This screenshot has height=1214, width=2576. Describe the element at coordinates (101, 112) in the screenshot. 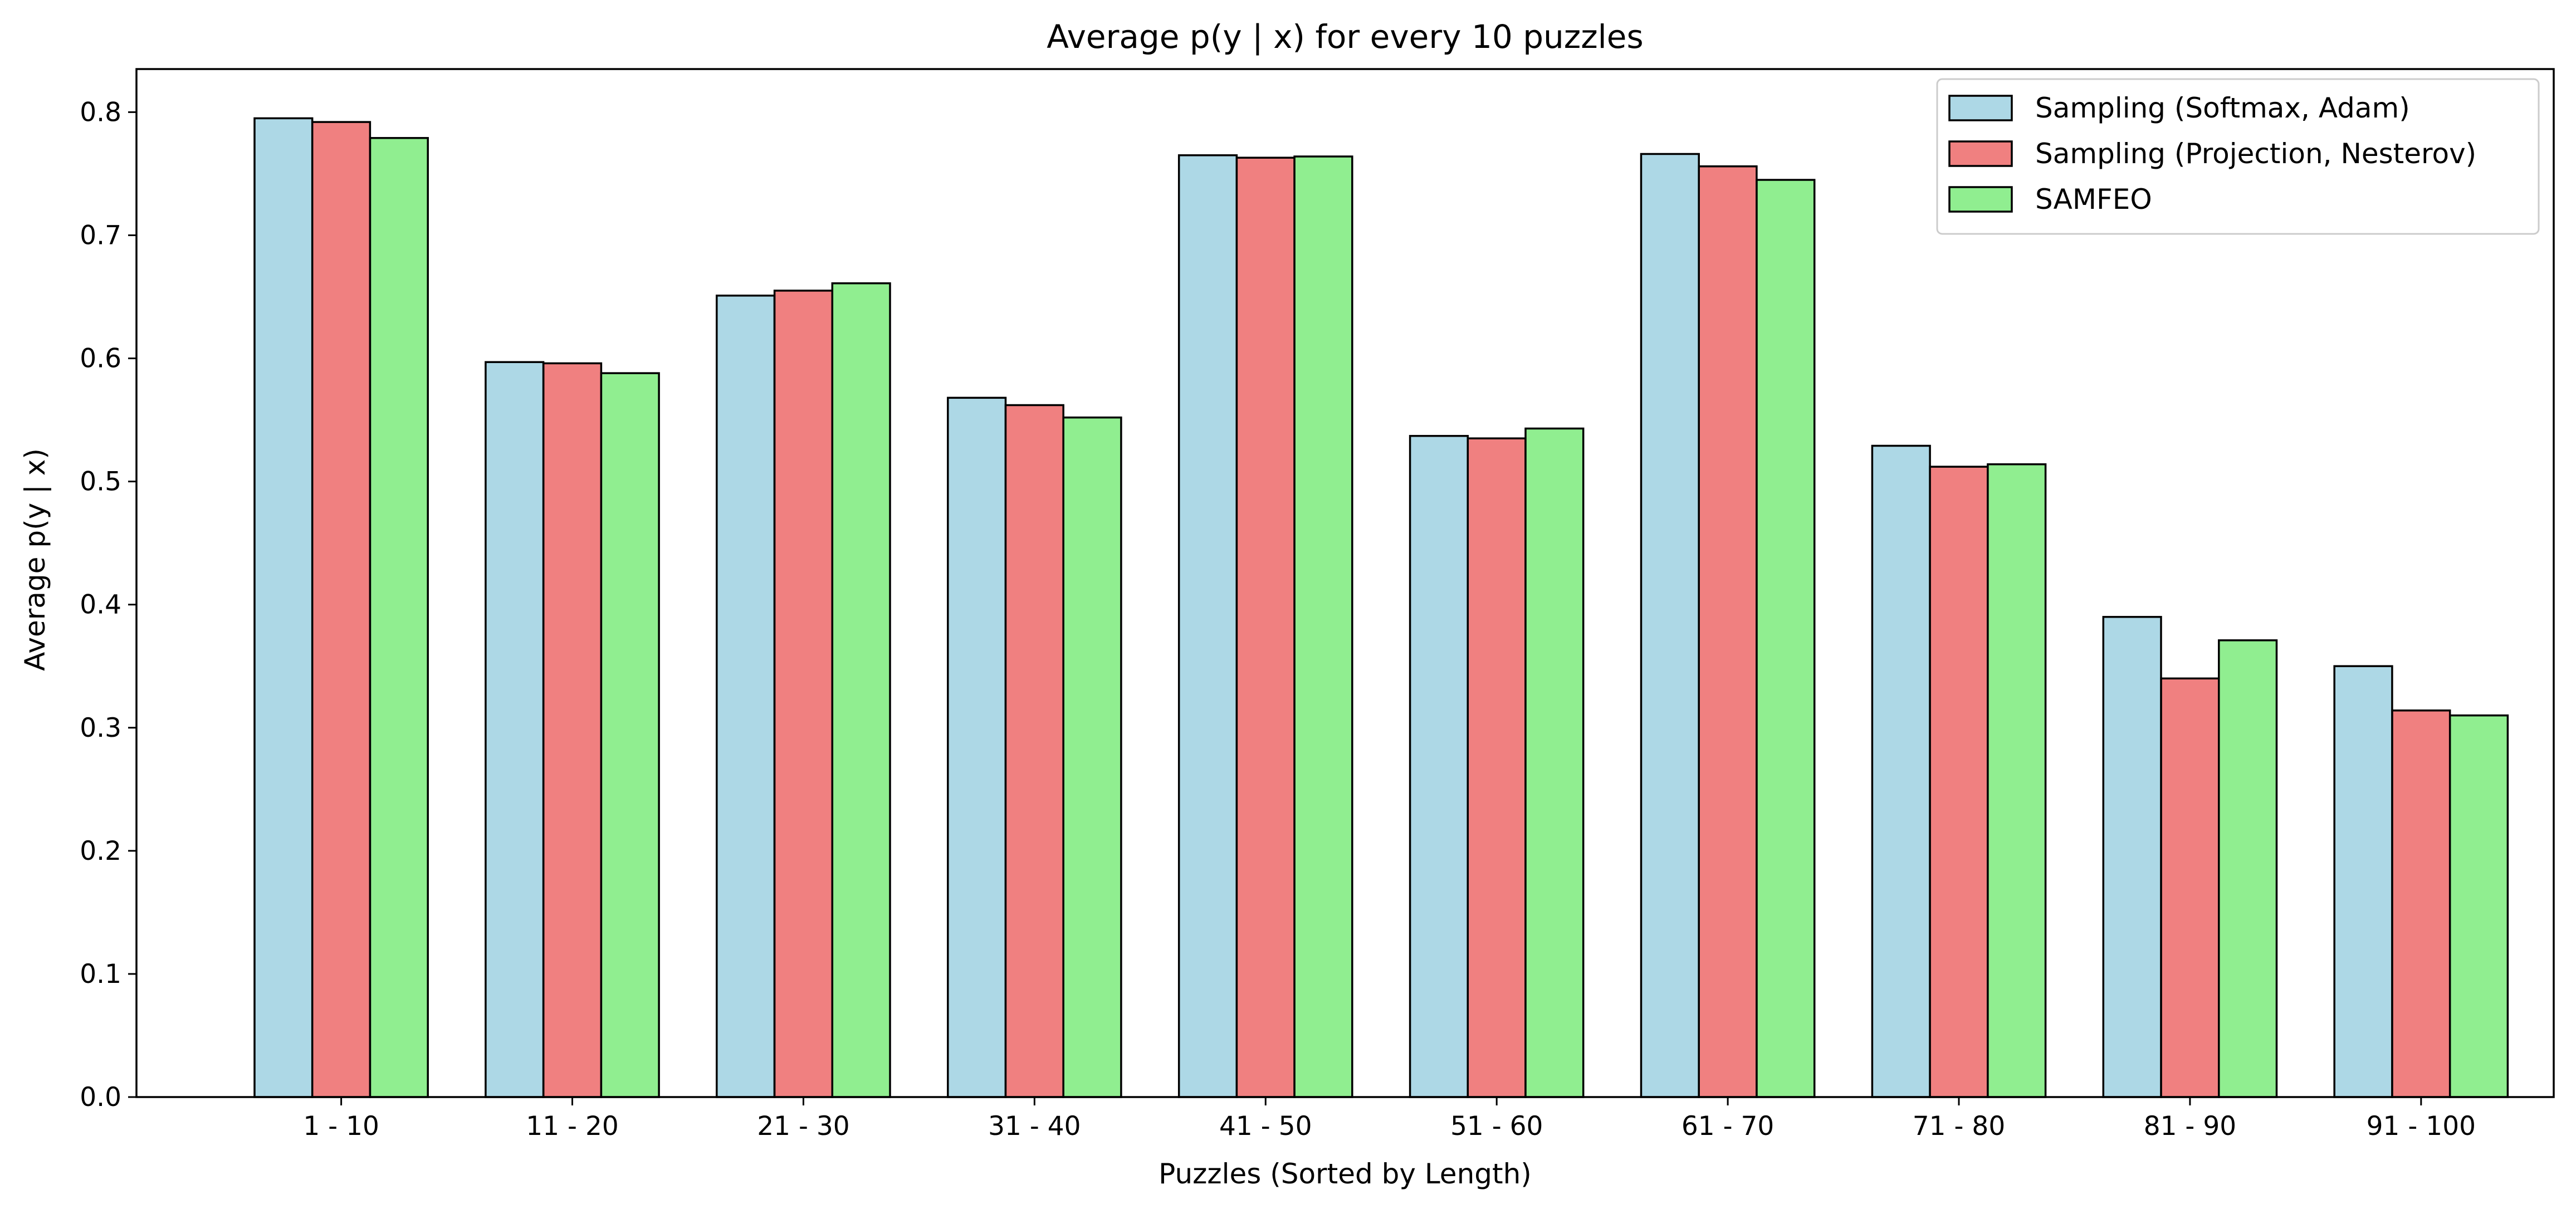

I see `y-tick-label: 0.8` at that location.